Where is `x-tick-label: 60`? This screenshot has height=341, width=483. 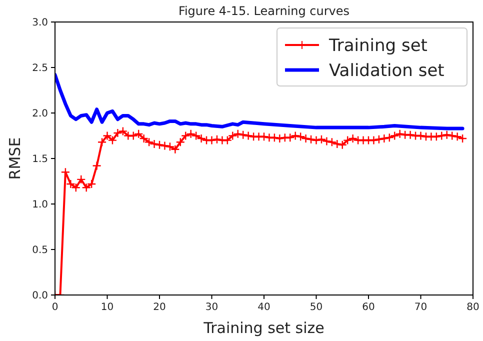
x-tick-label: 60 is located at coordinates (368, 307).